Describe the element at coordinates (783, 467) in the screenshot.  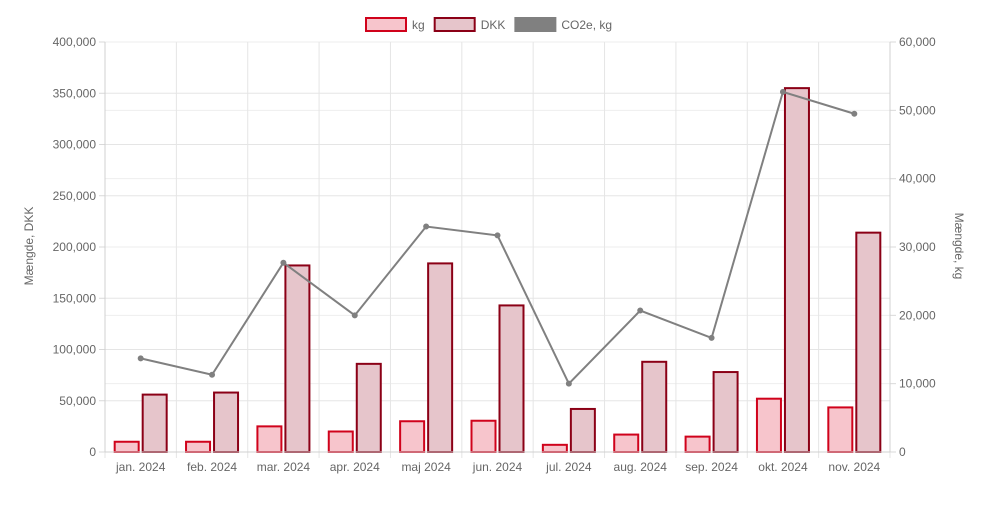
I see `x-tick-label: okt. 2024` at that location.